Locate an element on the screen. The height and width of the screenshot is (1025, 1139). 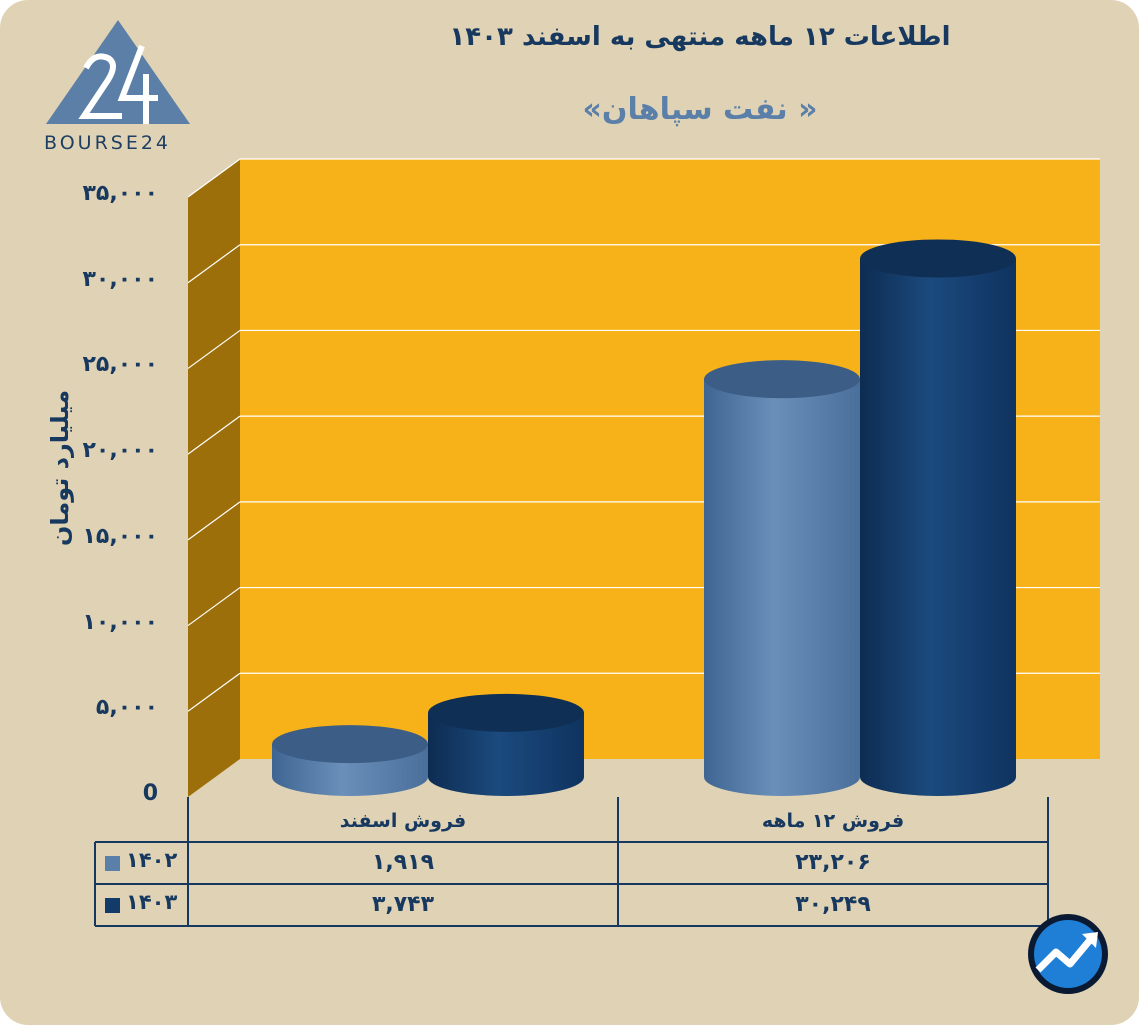
y-tick-label: ۱۵,۰۰۰ is located at coordinates (120, 536).